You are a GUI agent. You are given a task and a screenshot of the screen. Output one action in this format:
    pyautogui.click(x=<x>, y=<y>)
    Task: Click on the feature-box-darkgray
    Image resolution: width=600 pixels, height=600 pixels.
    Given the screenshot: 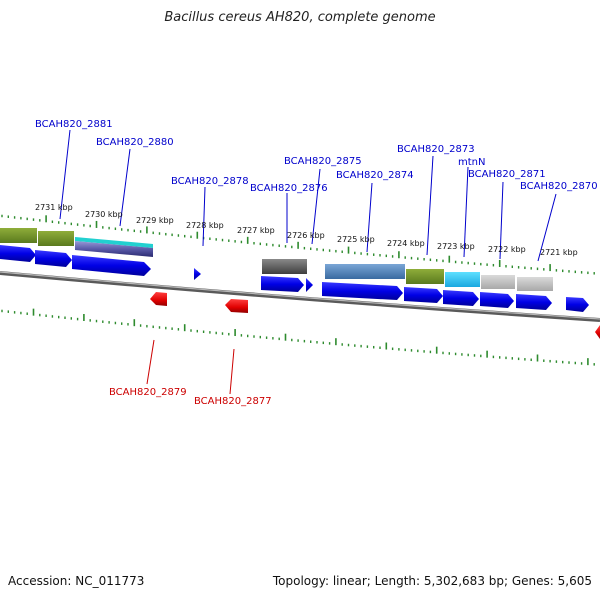 What is the action you would take?
    pyautogui.click(x=284, y=266)
    